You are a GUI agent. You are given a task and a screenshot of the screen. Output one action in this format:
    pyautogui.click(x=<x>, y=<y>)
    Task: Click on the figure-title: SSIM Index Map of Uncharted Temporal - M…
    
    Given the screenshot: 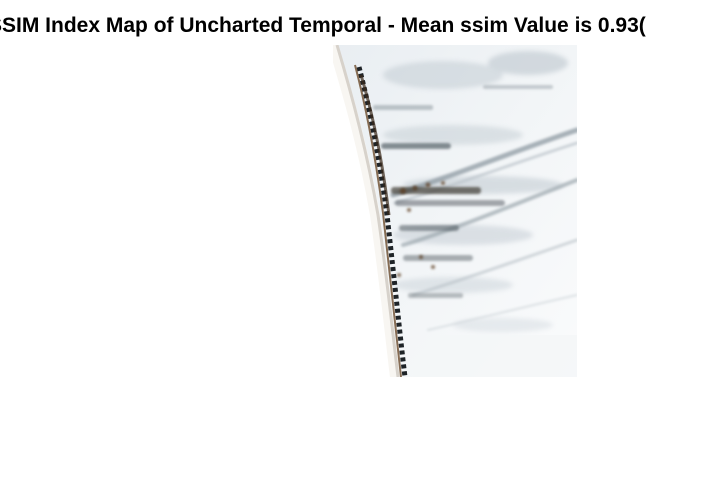 What is the action you would take?
    pyautogui.click(x=323, y=25)
    